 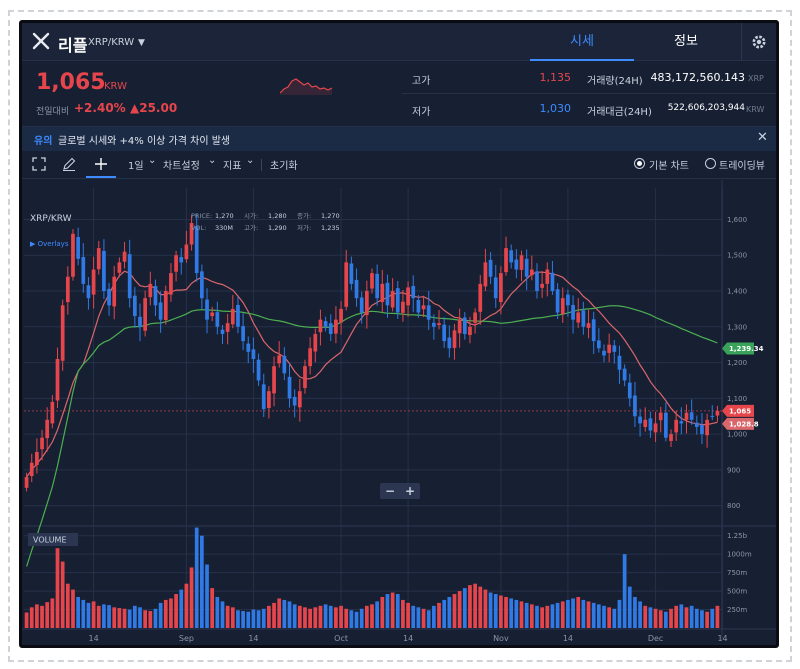 What do you see at coordinates (154, 108) in the screenshot?
I see `change-amount: ▲25.00` at bounding box center [154, 108].